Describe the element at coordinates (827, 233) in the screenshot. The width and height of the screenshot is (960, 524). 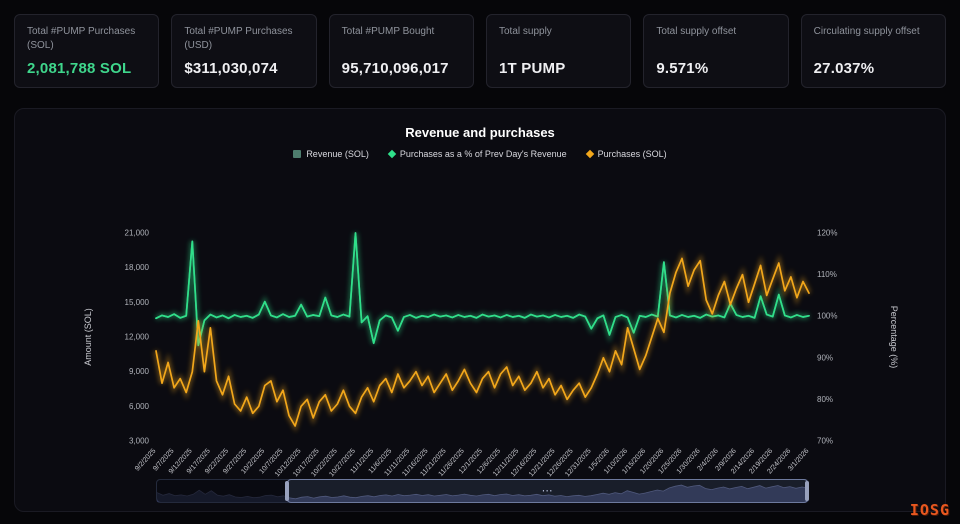
I see `right-axis-tick: 120%` at that location.